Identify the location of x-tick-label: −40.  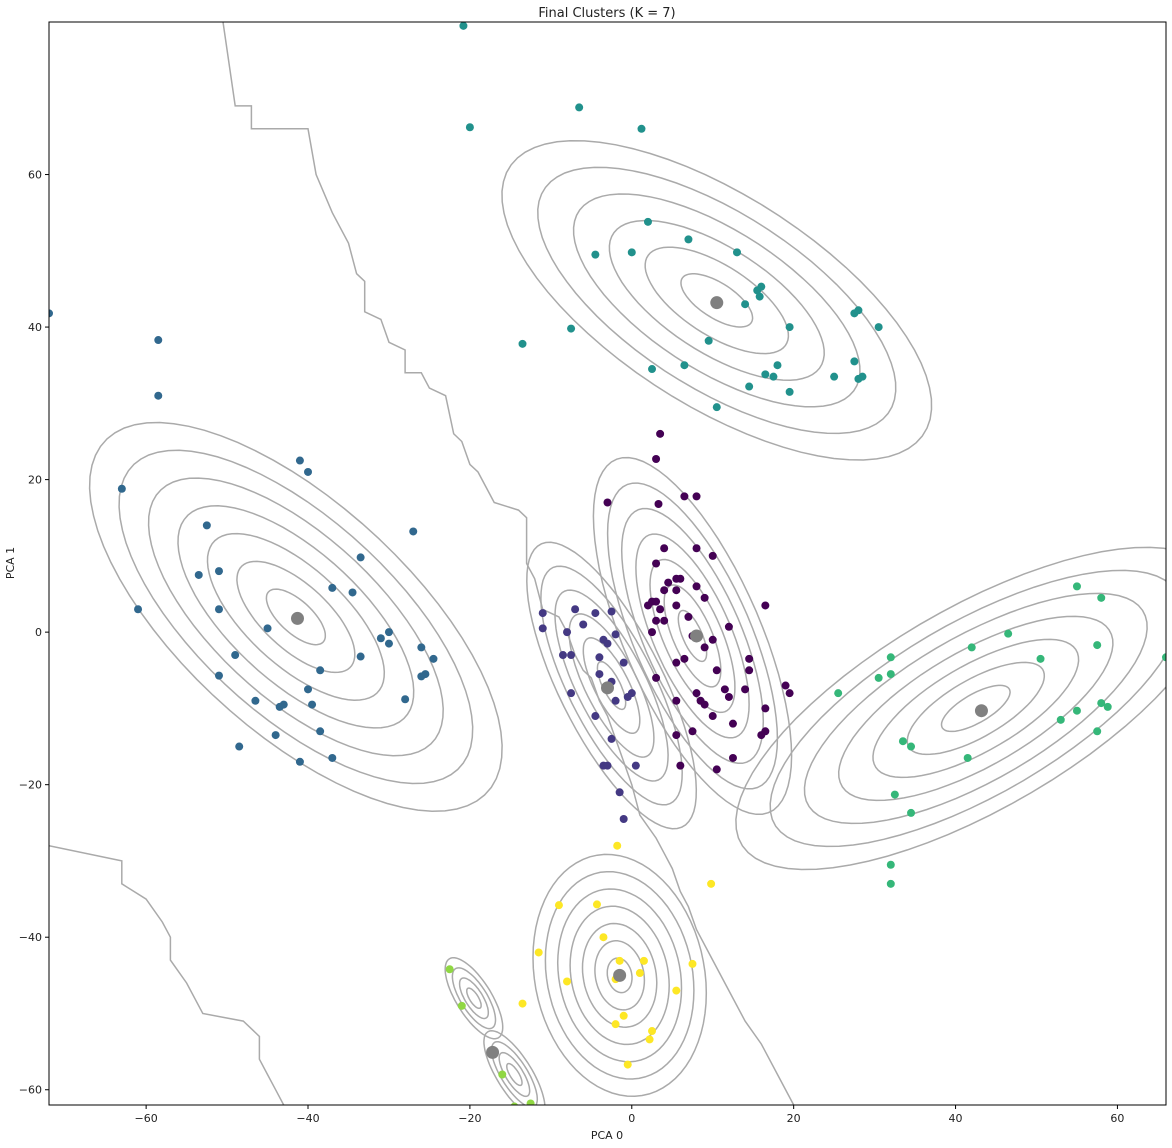
(307, 1118).